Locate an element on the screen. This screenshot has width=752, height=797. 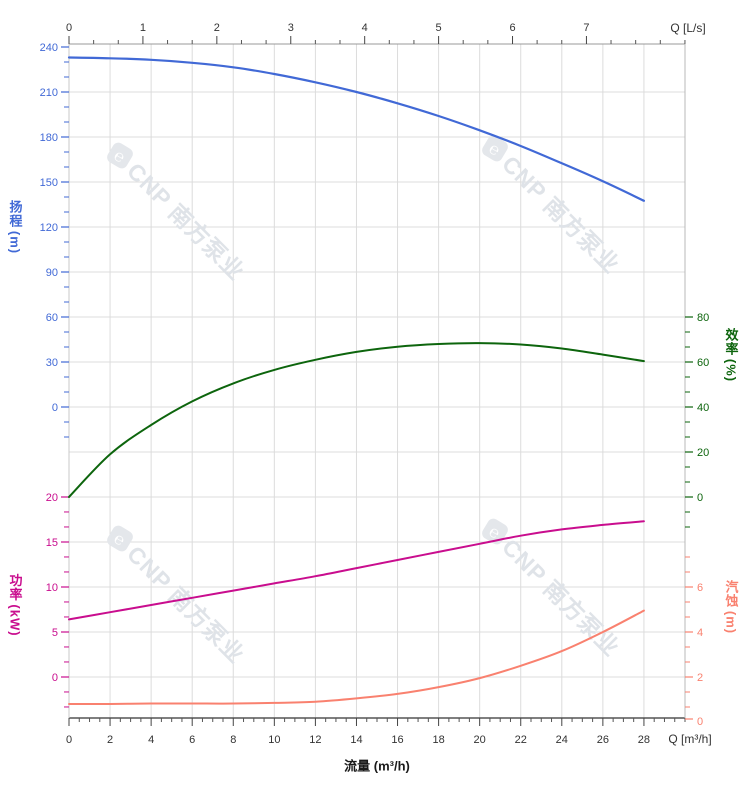
head-axis-tick-label: 60 is located at coordinates (52, 318).